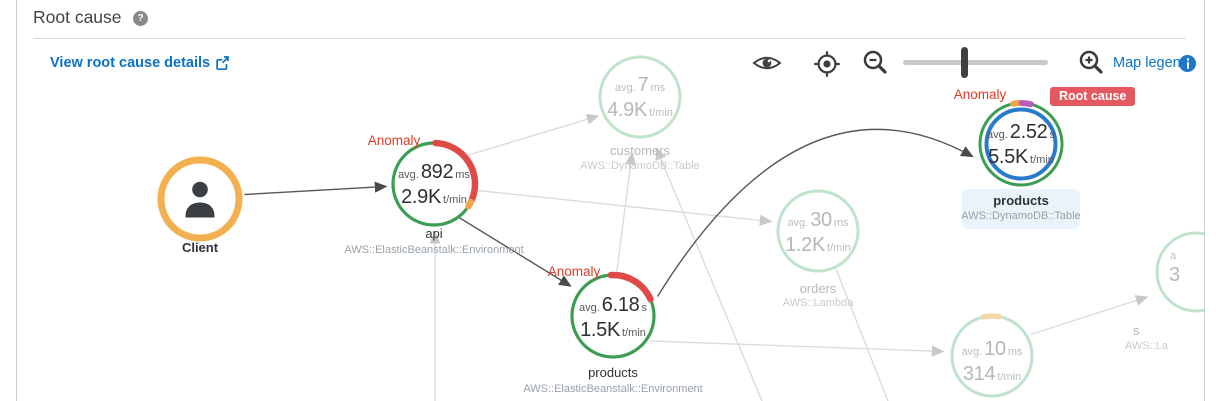 The width and height of the screenshot is (1216, 401). Describe the element at coordinates (1093, 96) in the screenshot. I see `root-cause-badge: Root cause` at that location.